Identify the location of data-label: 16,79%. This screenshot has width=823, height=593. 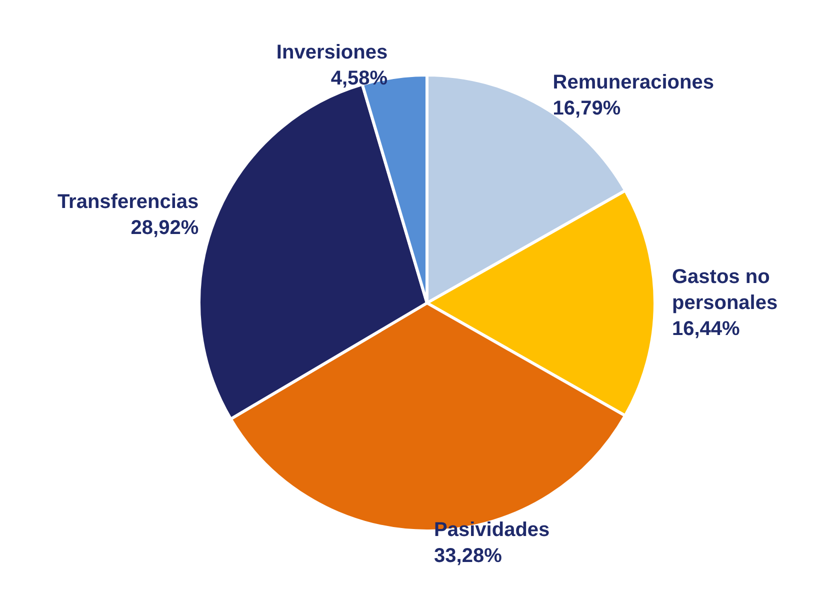
(586, 109).